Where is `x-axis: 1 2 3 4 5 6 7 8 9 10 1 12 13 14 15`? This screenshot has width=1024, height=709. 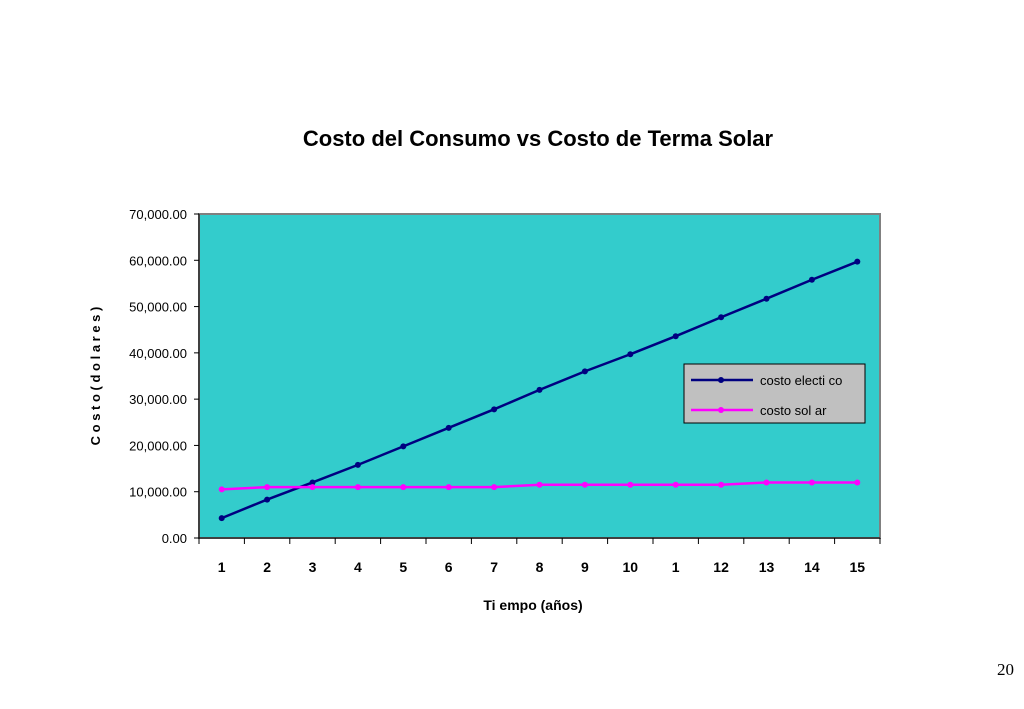 x-axis: 1 2 3 4 5 6 7 8 9 10 1 12 13 14 15 is located at coordinates (539, 556).